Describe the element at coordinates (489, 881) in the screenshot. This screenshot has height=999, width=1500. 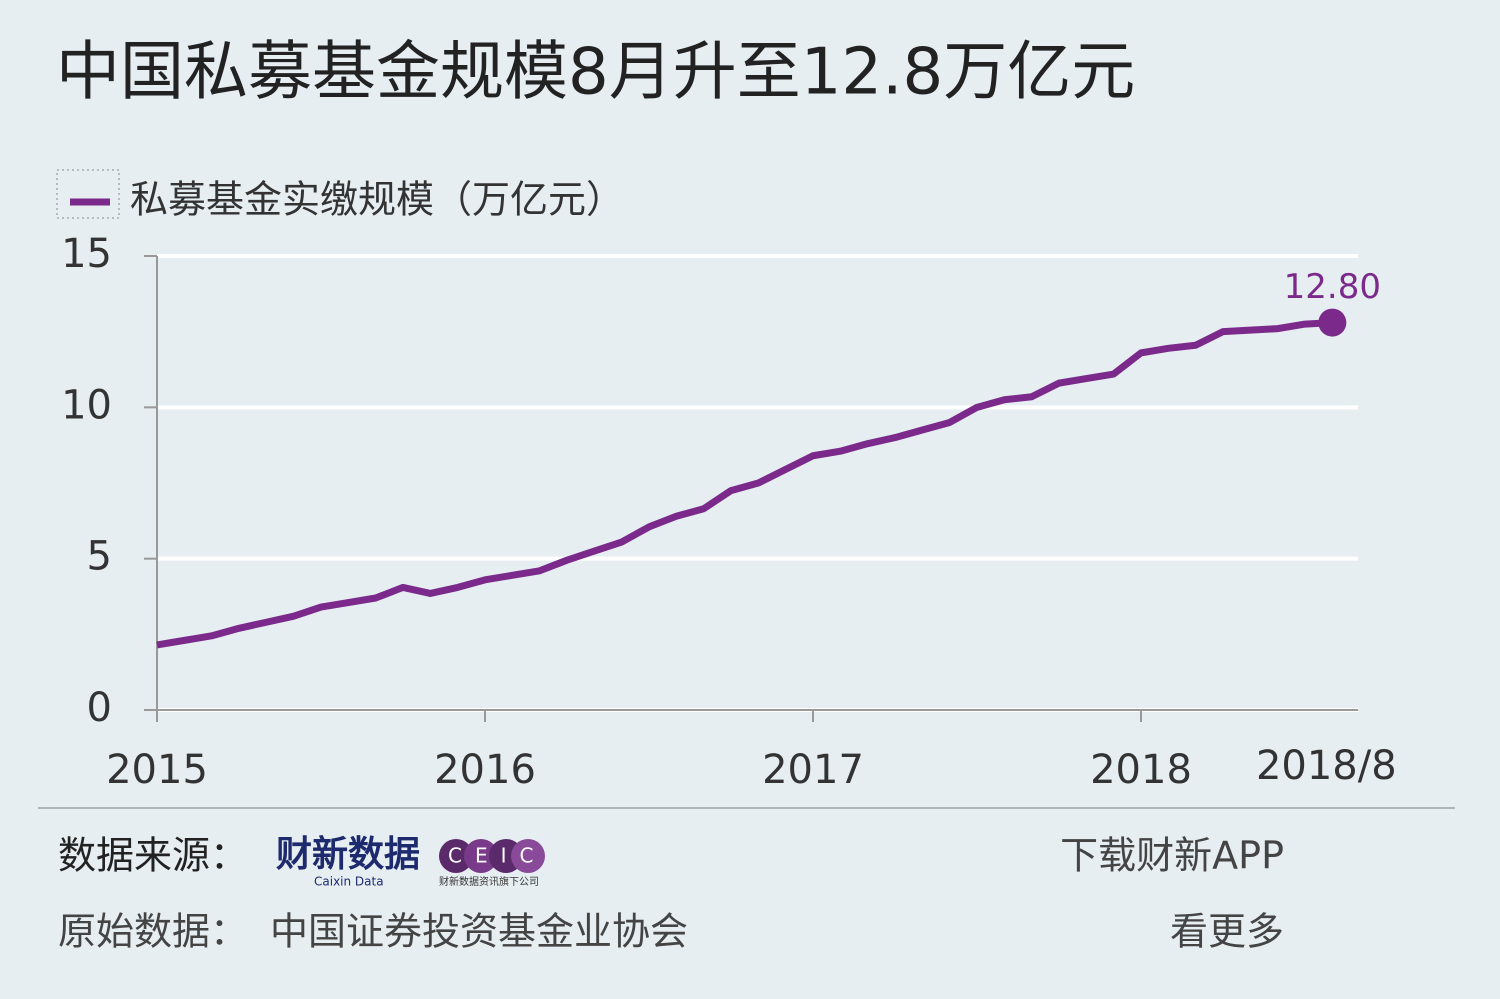
I see `logo-ceic-sub: 财新数据资讯旗下公司` at that location.